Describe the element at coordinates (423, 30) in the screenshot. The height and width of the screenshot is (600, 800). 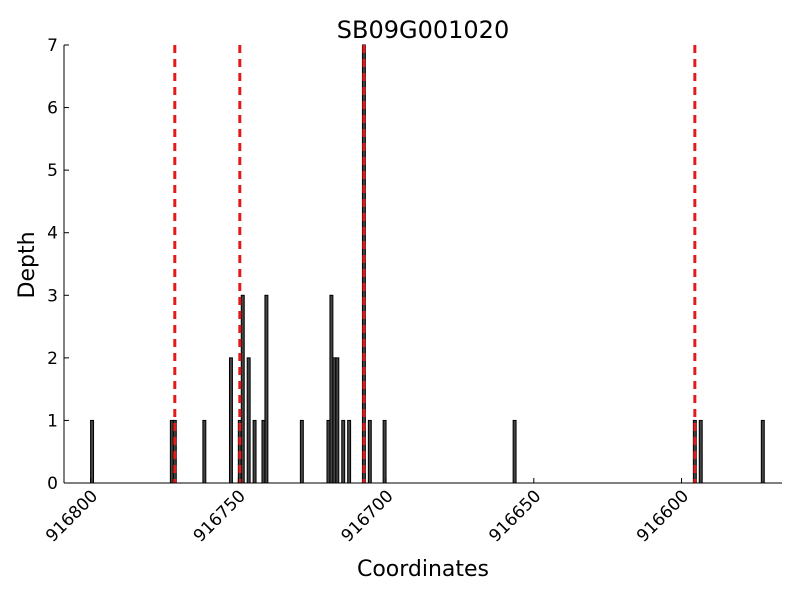
I see `chart-title: SB09G001020` at that location.